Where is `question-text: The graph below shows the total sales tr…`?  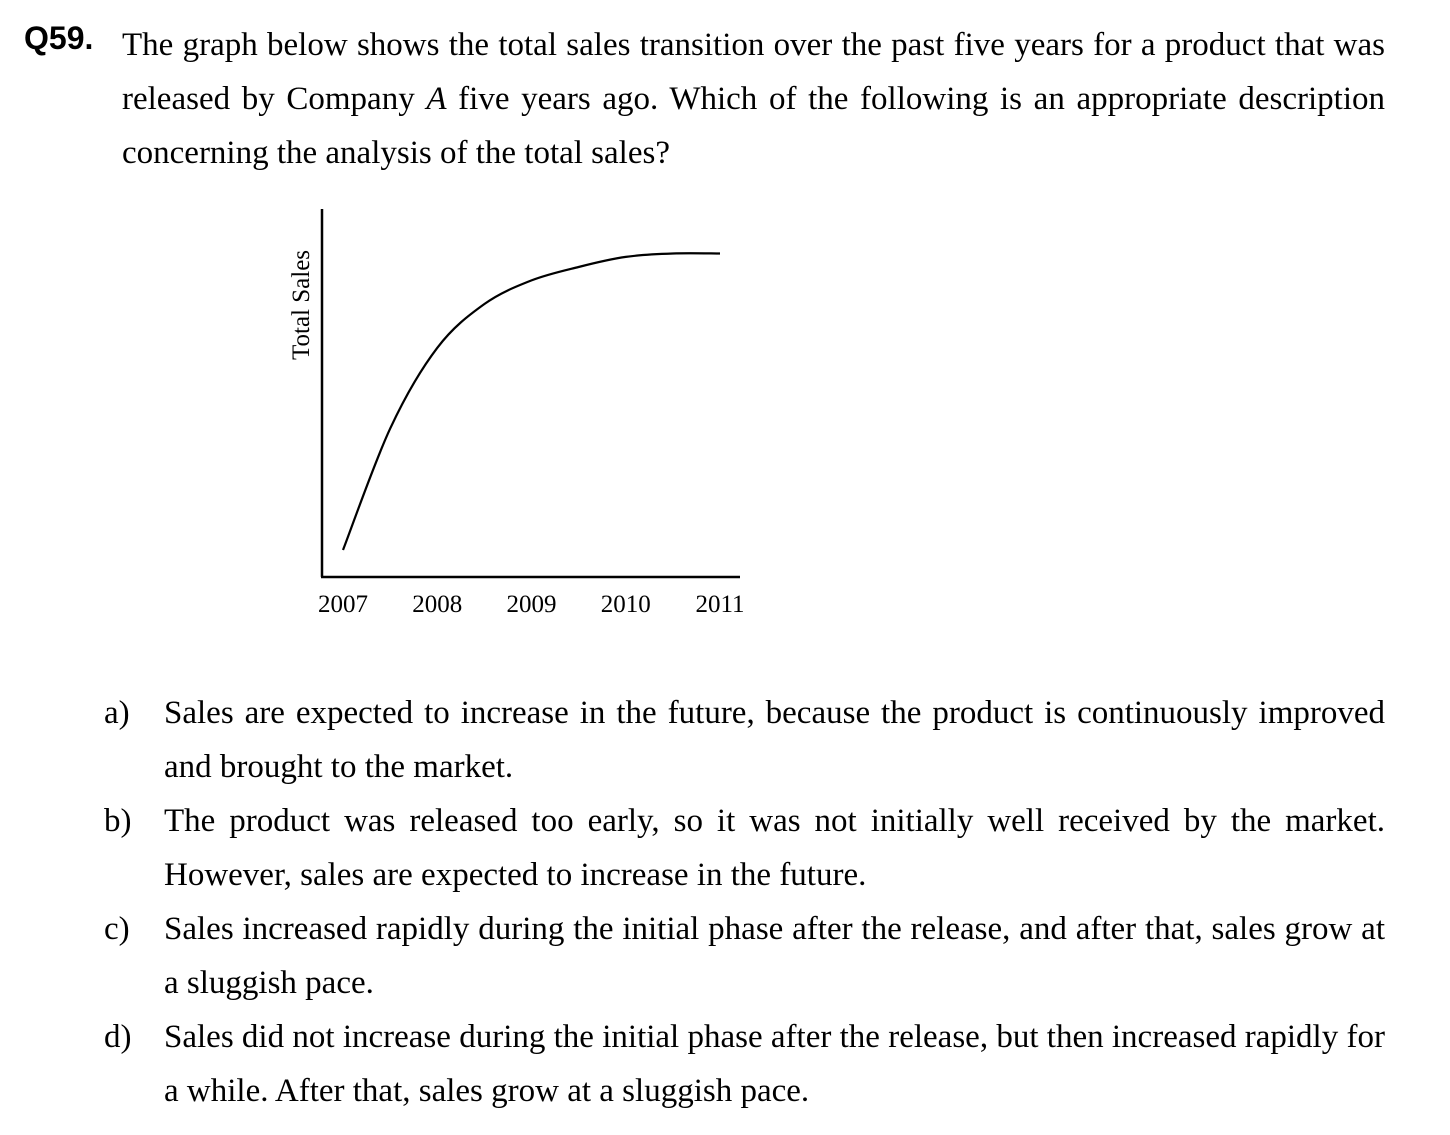
question-text: The graph below shows the total sales tr… is located at coordinates (753, 99).